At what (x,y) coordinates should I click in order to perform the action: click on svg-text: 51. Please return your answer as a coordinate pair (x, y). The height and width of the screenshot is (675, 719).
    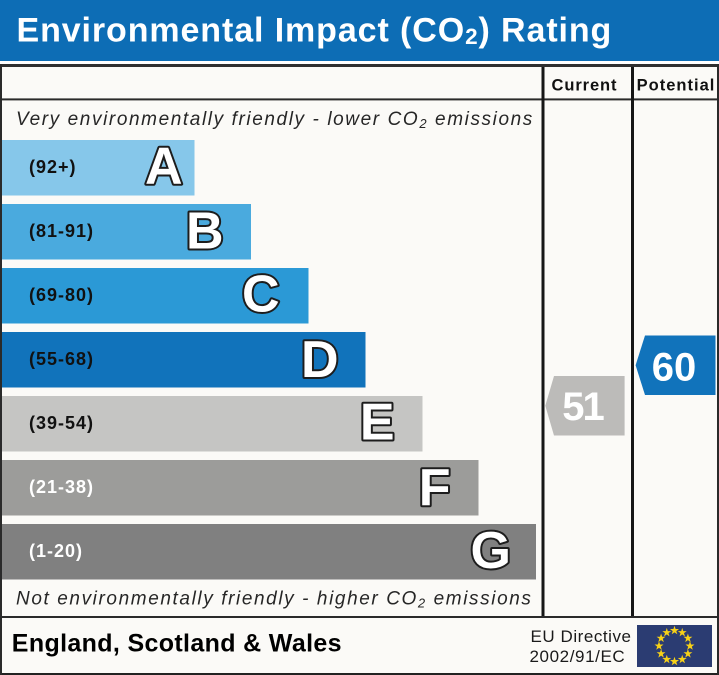
    Looking at the image, I should click on (583, 407).